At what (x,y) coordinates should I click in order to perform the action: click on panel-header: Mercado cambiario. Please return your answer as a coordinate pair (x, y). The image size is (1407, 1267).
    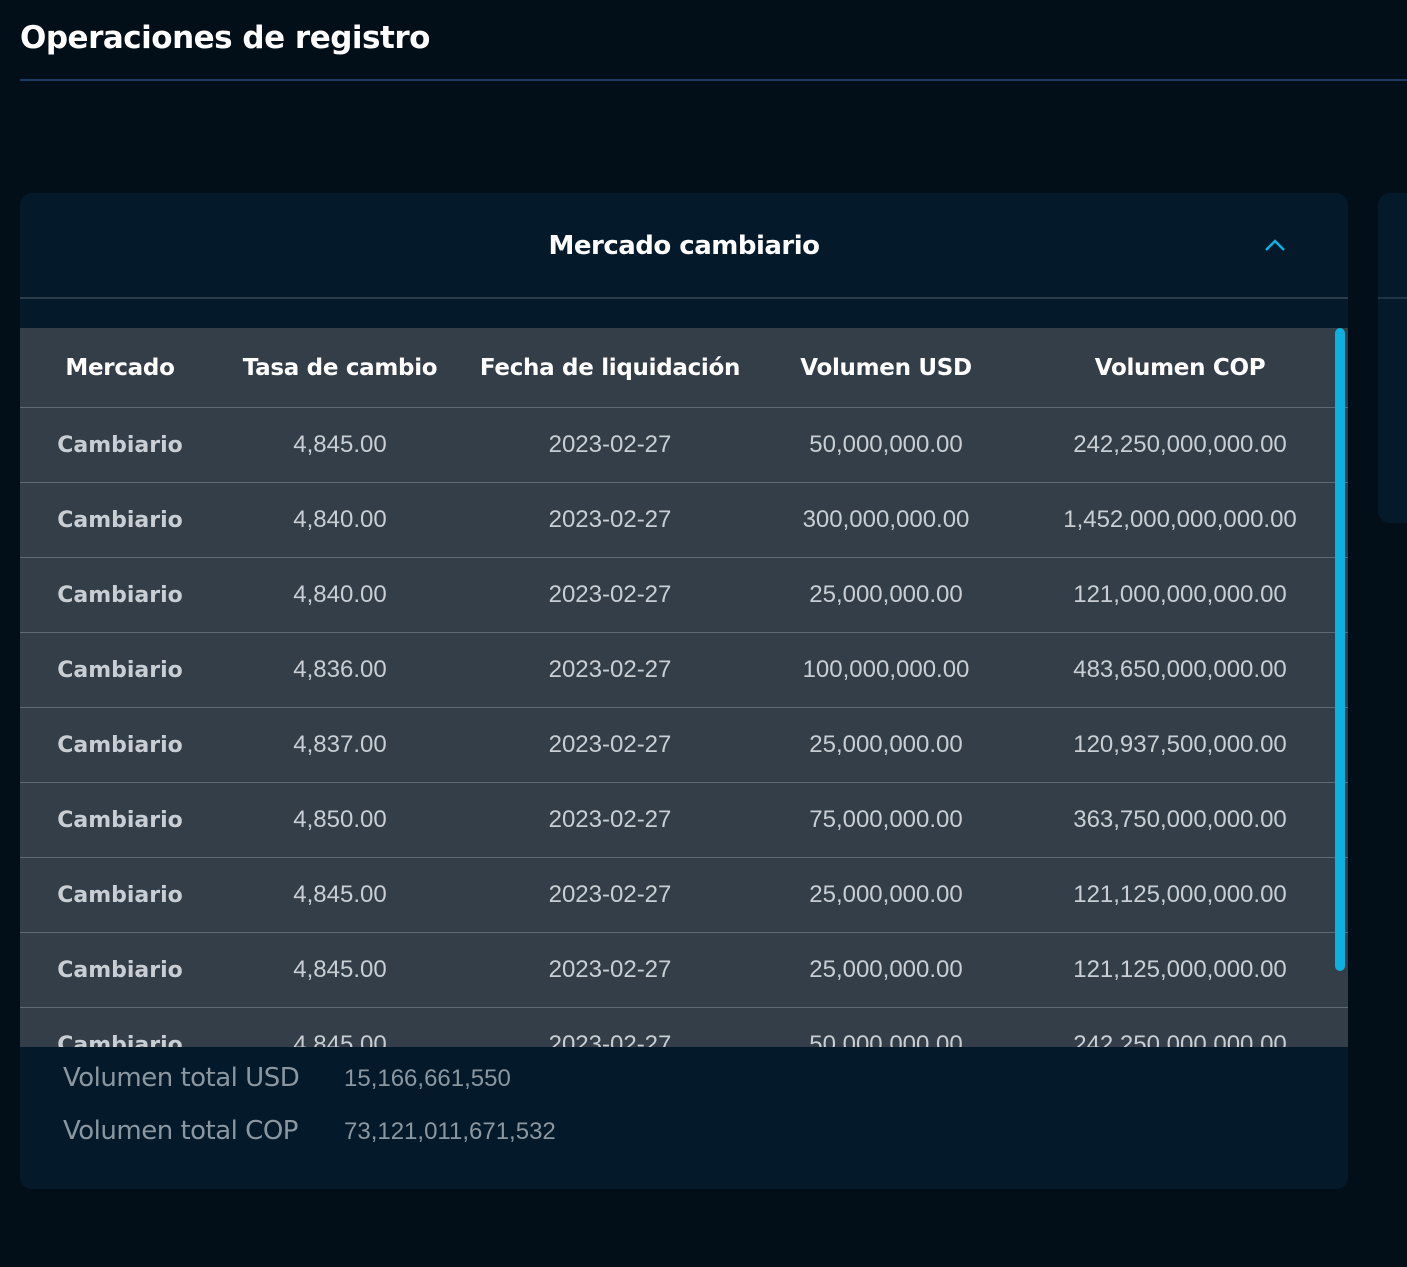
    Looking at the image, I should click on (684, 246).